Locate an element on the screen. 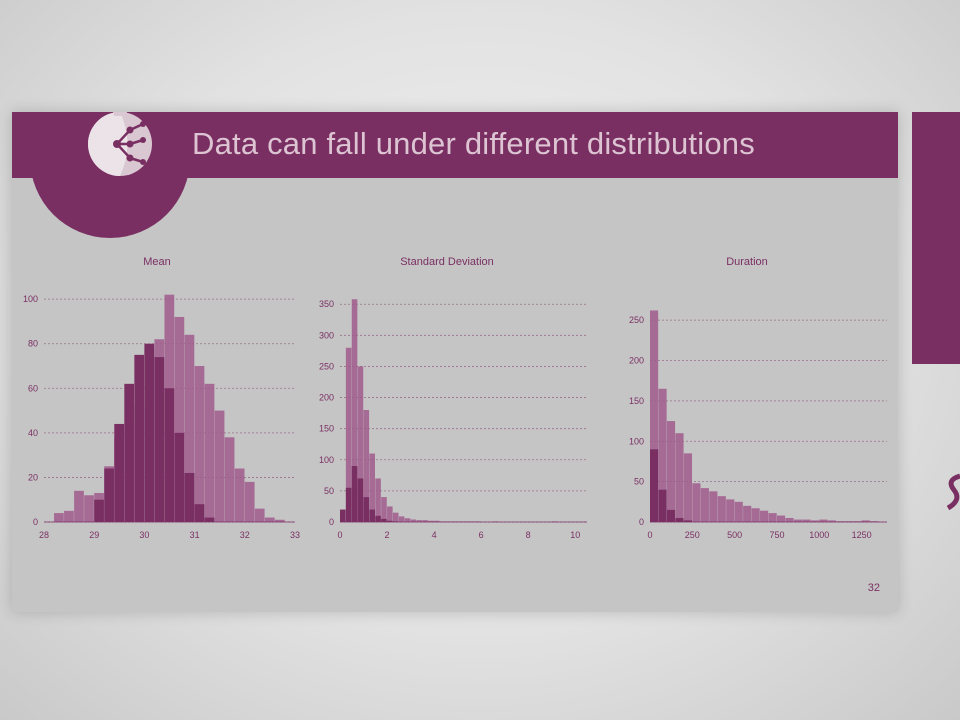 The image size is (960, 720). x-tick-label: 250 is located at coordinates (692, 535).